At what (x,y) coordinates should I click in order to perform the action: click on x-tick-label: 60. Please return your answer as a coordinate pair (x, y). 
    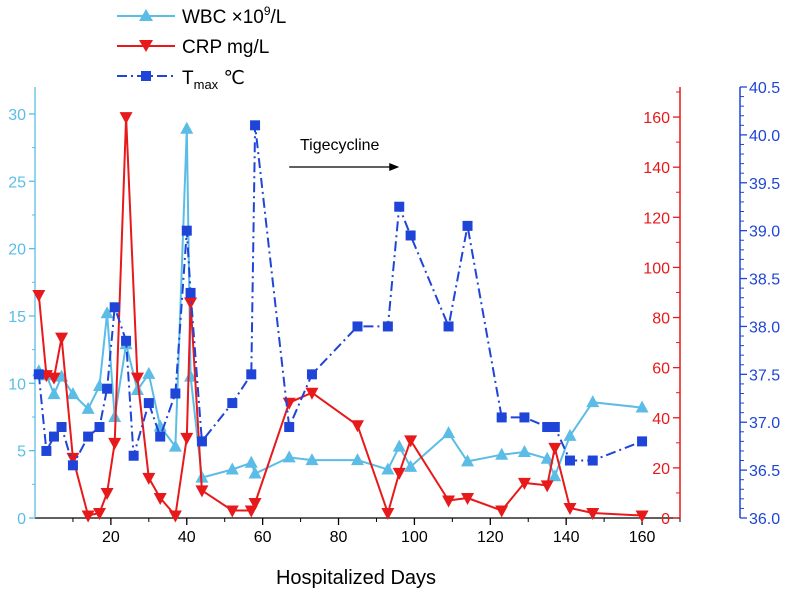
    Looking at the image, I should click on (263, 537).